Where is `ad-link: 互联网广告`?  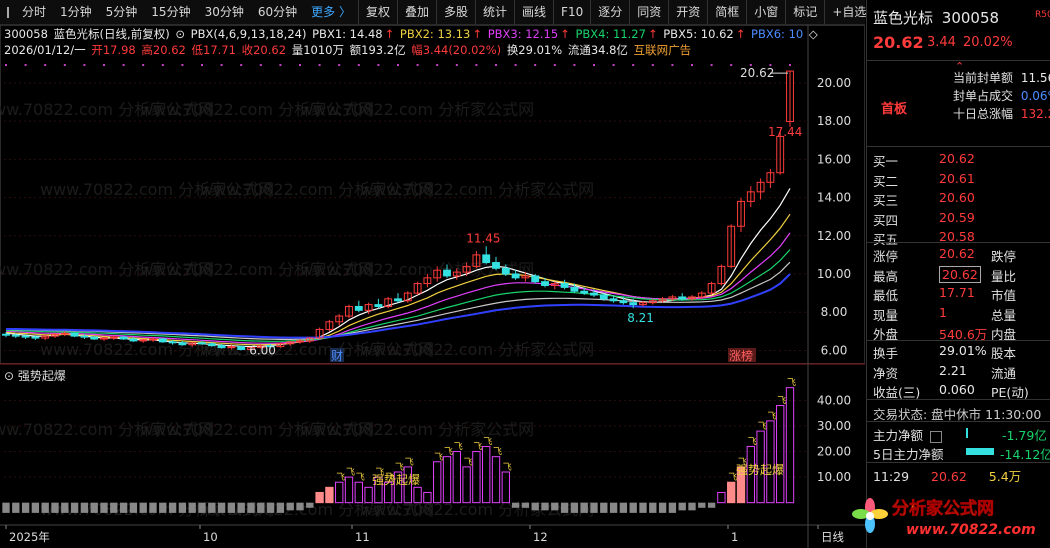 ad-link: 互联网广告 is located at coordinates (662, 50).